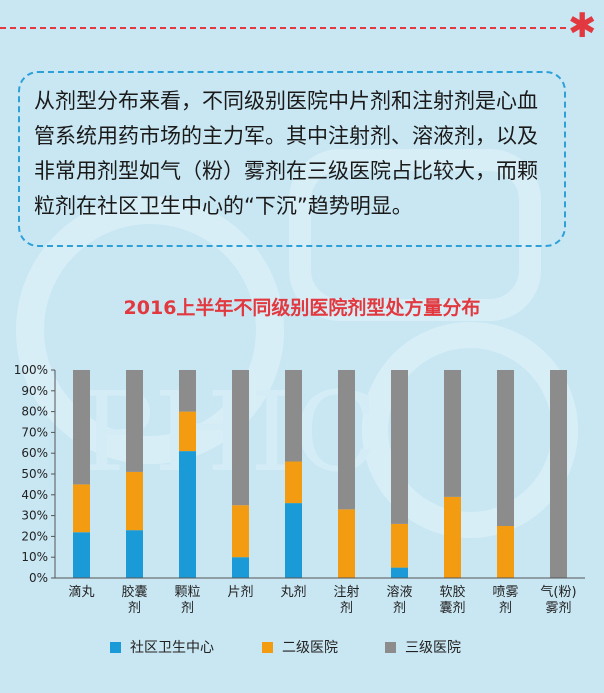 Image resolution: width=604 pixels, height=693 pixels. I want to click on x-tick-label: 软胶囊剂, so click(452, 600).